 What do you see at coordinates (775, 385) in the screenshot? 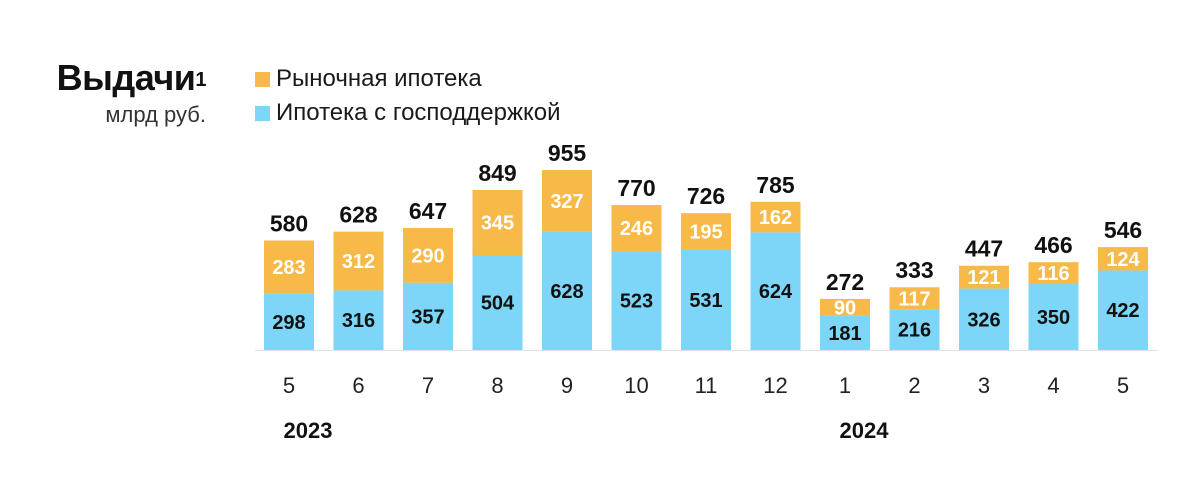
I see `x-tick-label: 12` at bounding box center [775, 385].